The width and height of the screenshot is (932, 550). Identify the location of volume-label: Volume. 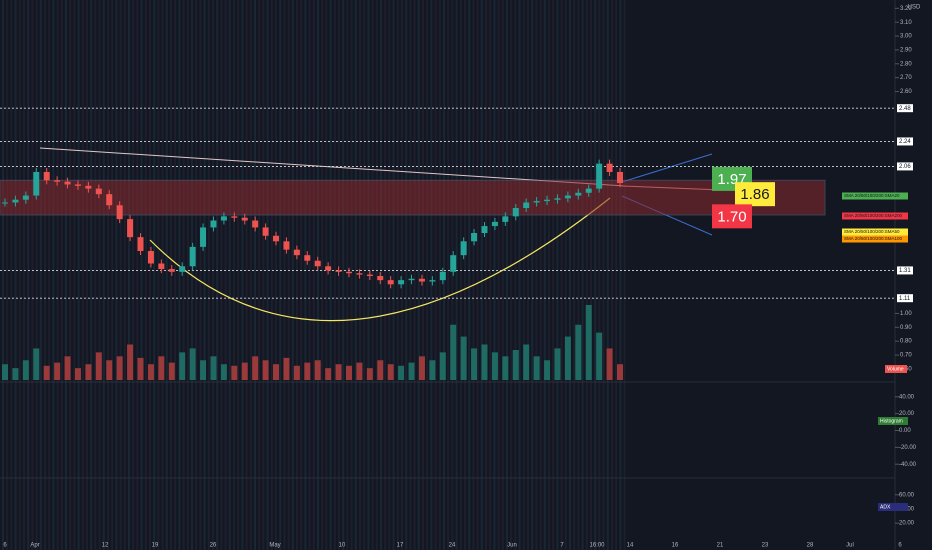
(895, 369).